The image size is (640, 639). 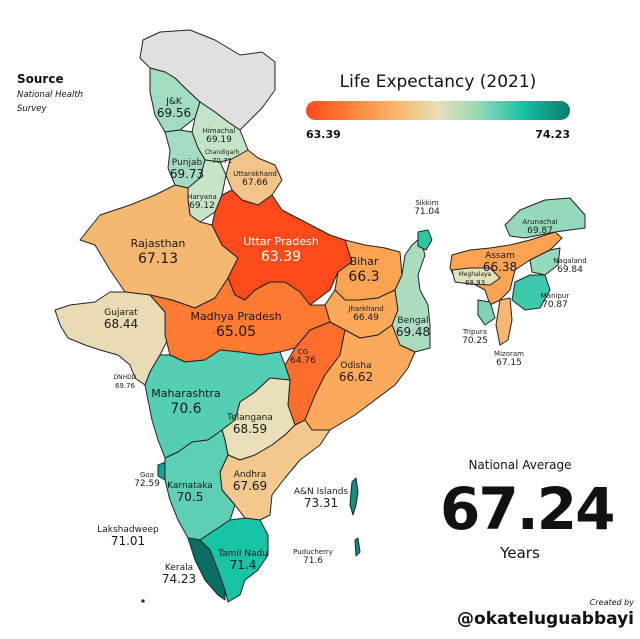 I want to click on state-label-chandigarh: Chandigarh 70.71, so click(x=222, y=157).